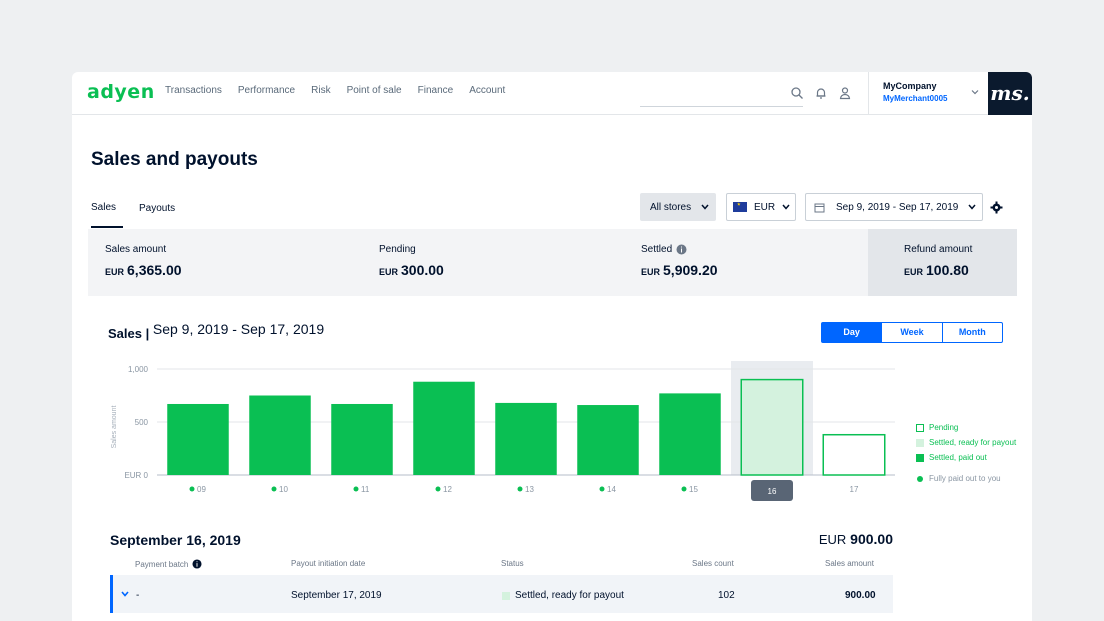 The width and height of the screenshot is (1104, 621). What do you see at coordinates (365, 489) in the screenshot?
I see `x-tick-label: 11` at bounding box center [365, 489].